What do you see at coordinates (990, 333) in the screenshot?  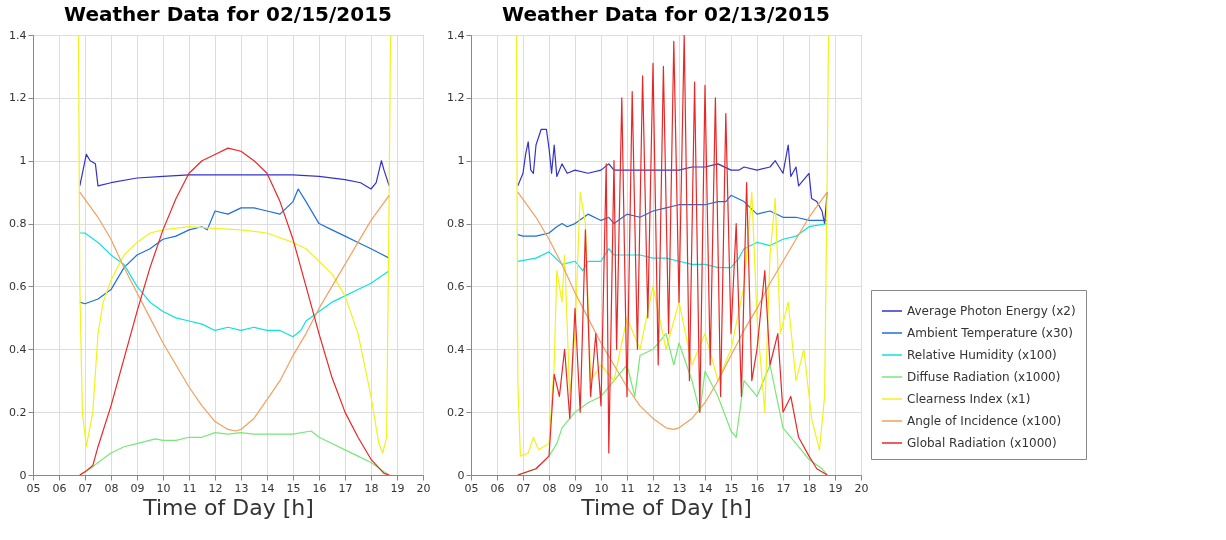 I see `legend-label: Ambient Temperature (x30)` at bounding box center [990, 333].